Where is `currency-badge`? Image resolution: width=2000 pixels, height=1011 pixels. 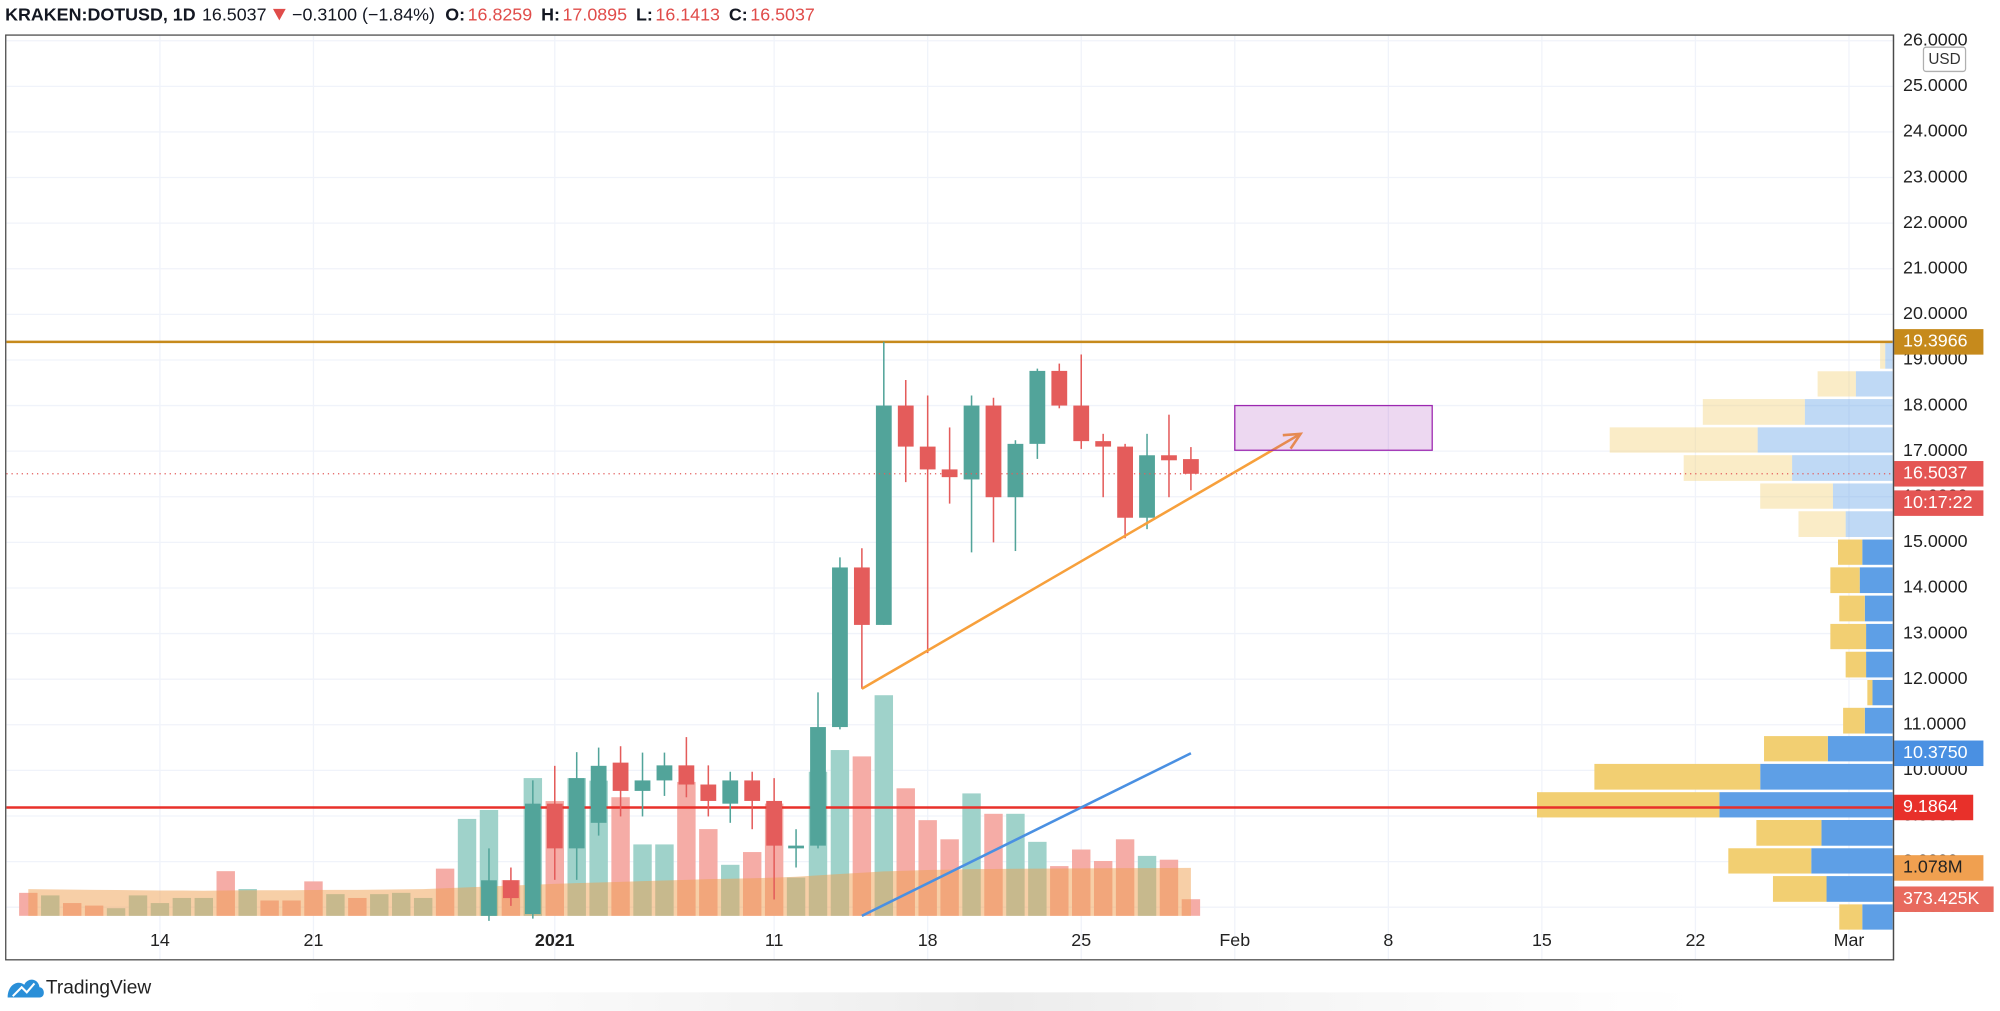 currency-badge is located at coordinates (1944, 59).